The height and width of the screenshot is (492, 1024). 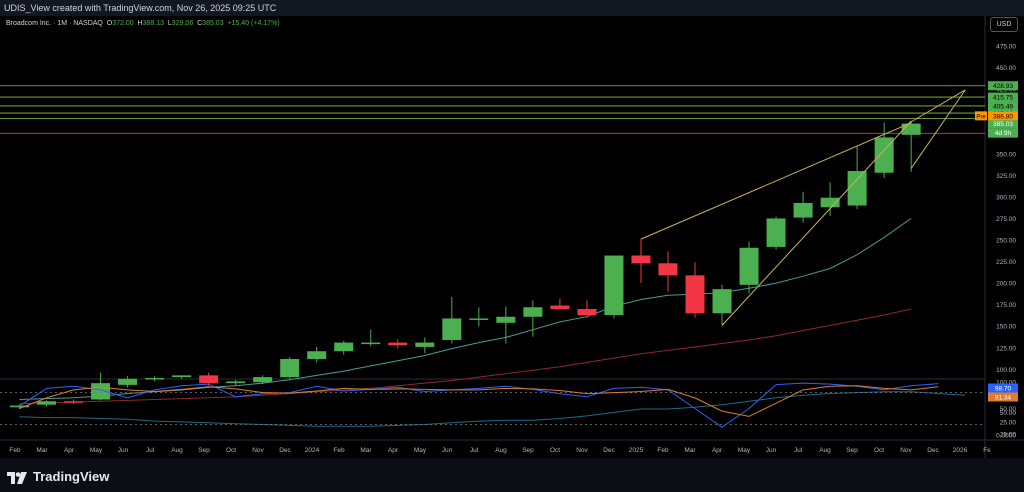 What do you see at coordinates (1006, 197) in the screenshot?
I see `price-axis-label: 300.00` at bounding box center [1006, 197].